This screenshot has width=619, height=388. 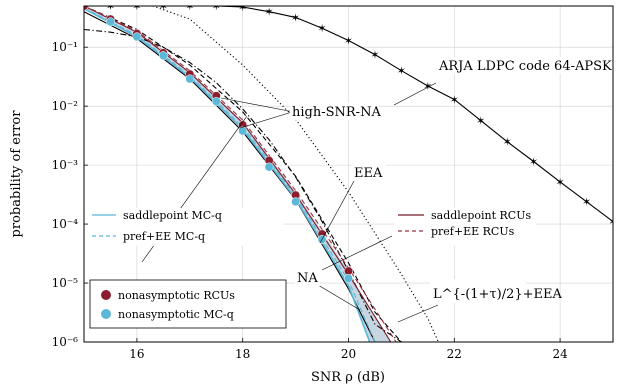 I want to click on eea-label-bg, so click(x=369, y=172).